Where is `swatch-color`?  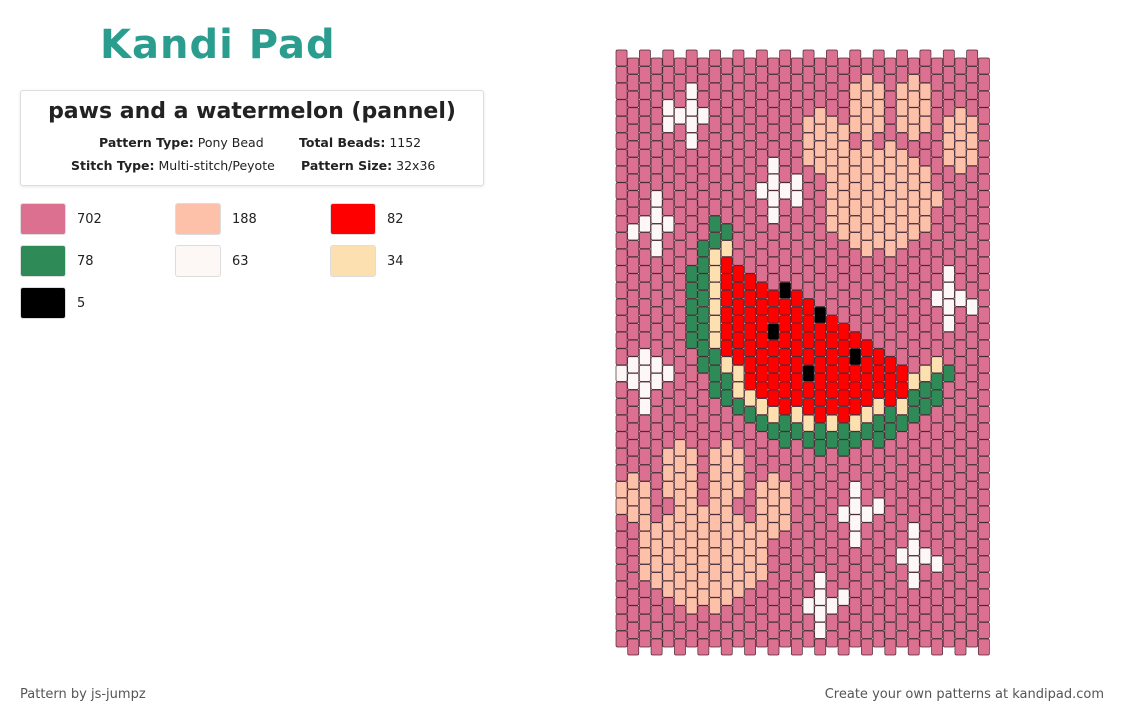 swatch-color is located at coordinates (198, 219).